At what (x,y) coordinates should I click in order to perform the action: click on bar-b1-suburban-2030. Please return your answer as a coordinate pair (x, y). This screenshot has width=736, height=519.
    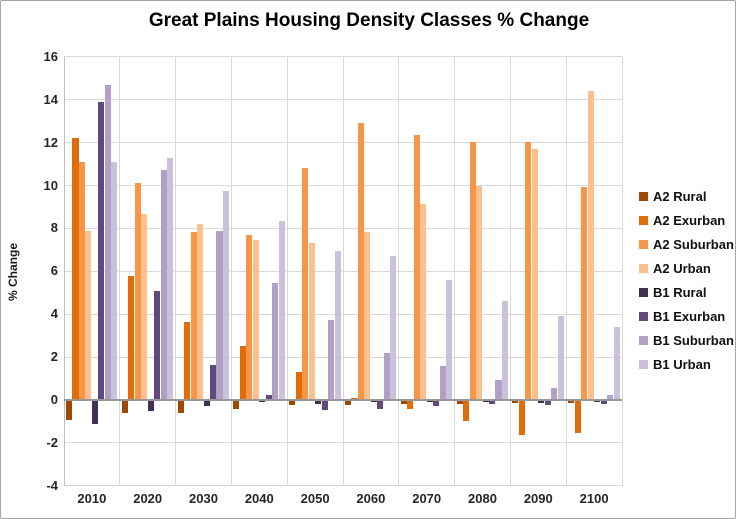
    Looking at the image, I should click on (219, 315).